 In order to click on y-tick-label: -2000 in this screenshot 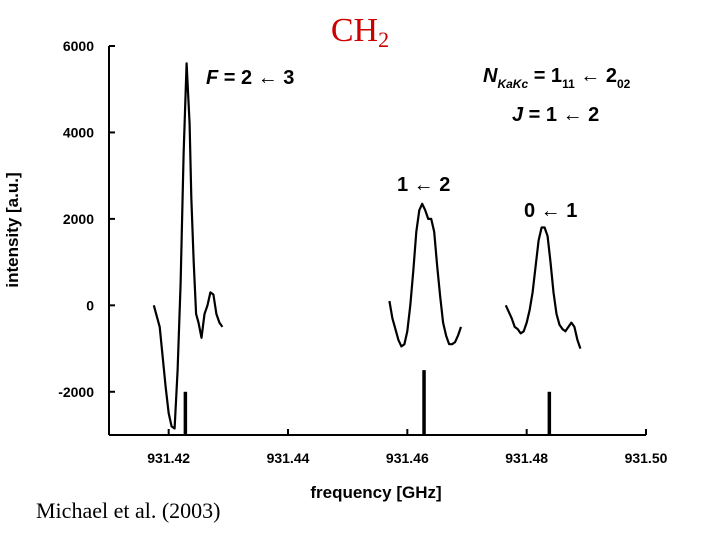, I will do `click(76, 392)`.